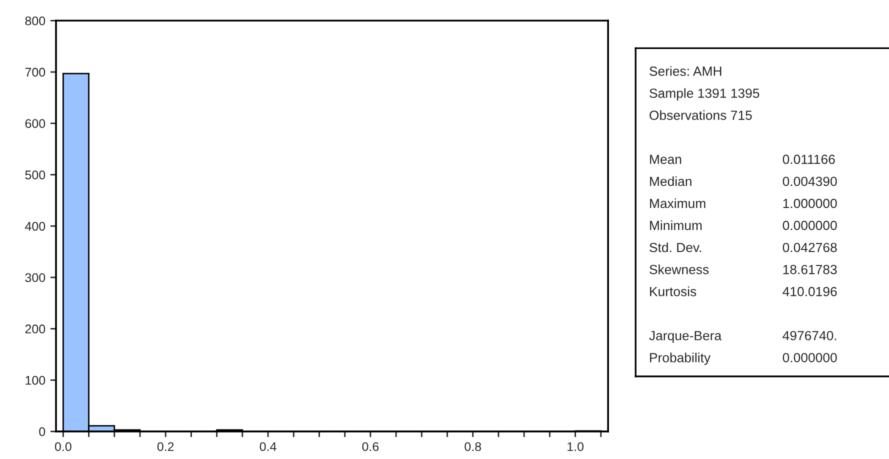 This screenshot has width=889, height=459. What do you see at coordinates (742, 336) in the screenshot?
I see `text: Jarque-Bera 4976740.` at bounding box center [742, 336].